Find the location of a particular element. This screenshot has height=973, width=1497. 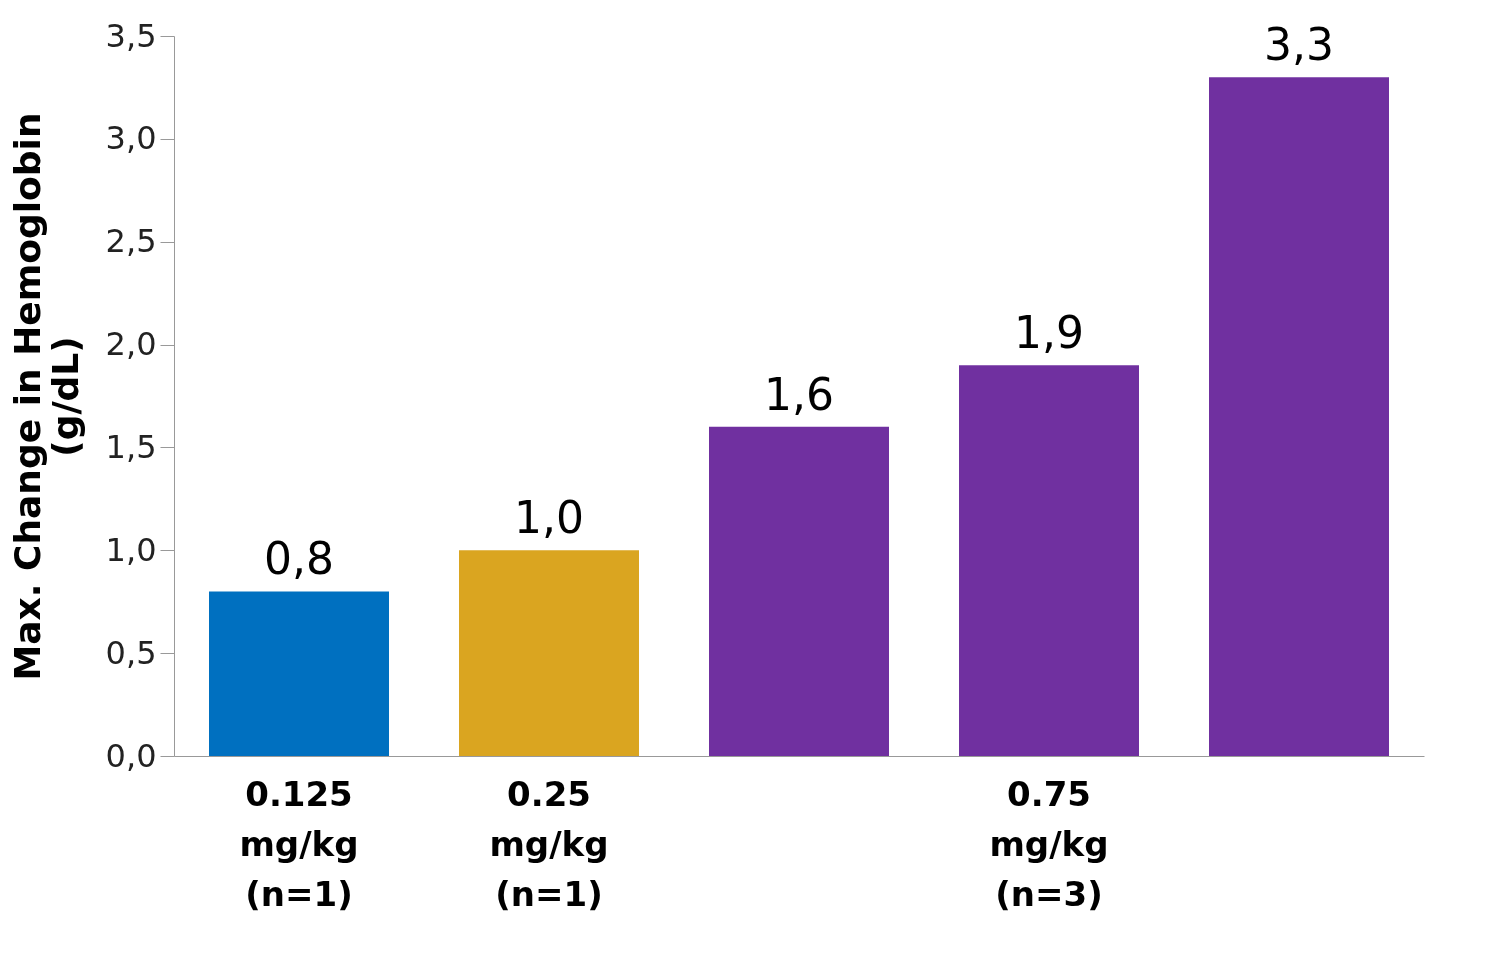

y-tick-label: 0,5 is located at coordinates (131, 652).